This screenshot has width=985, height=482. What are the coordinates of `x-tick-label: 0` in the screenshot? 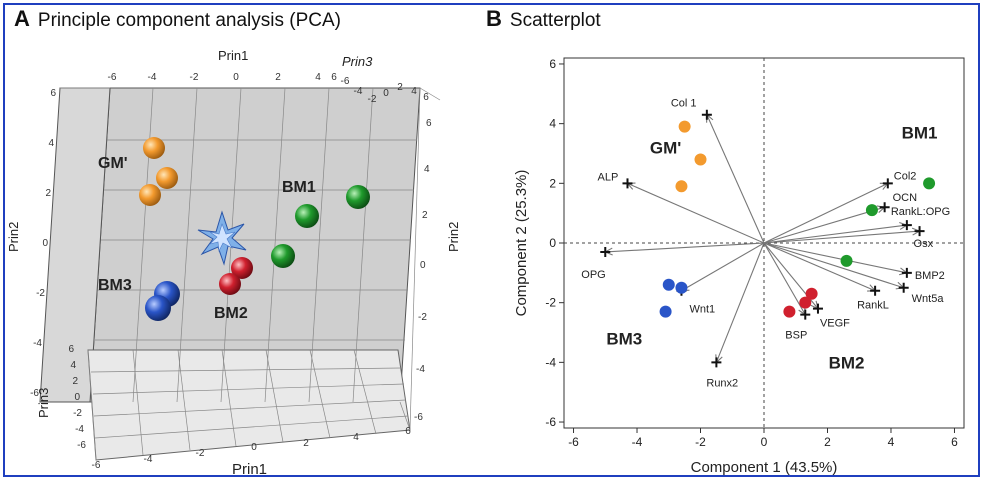 It's located at (764, 442).